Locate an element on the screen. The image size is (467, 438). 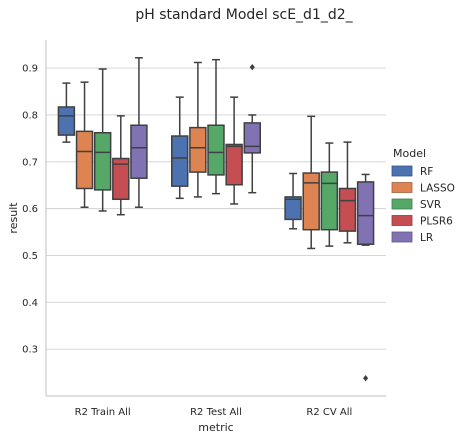
chart-title: pH standard Model scE_d1_d2_ is located at coordinates (244, 15).